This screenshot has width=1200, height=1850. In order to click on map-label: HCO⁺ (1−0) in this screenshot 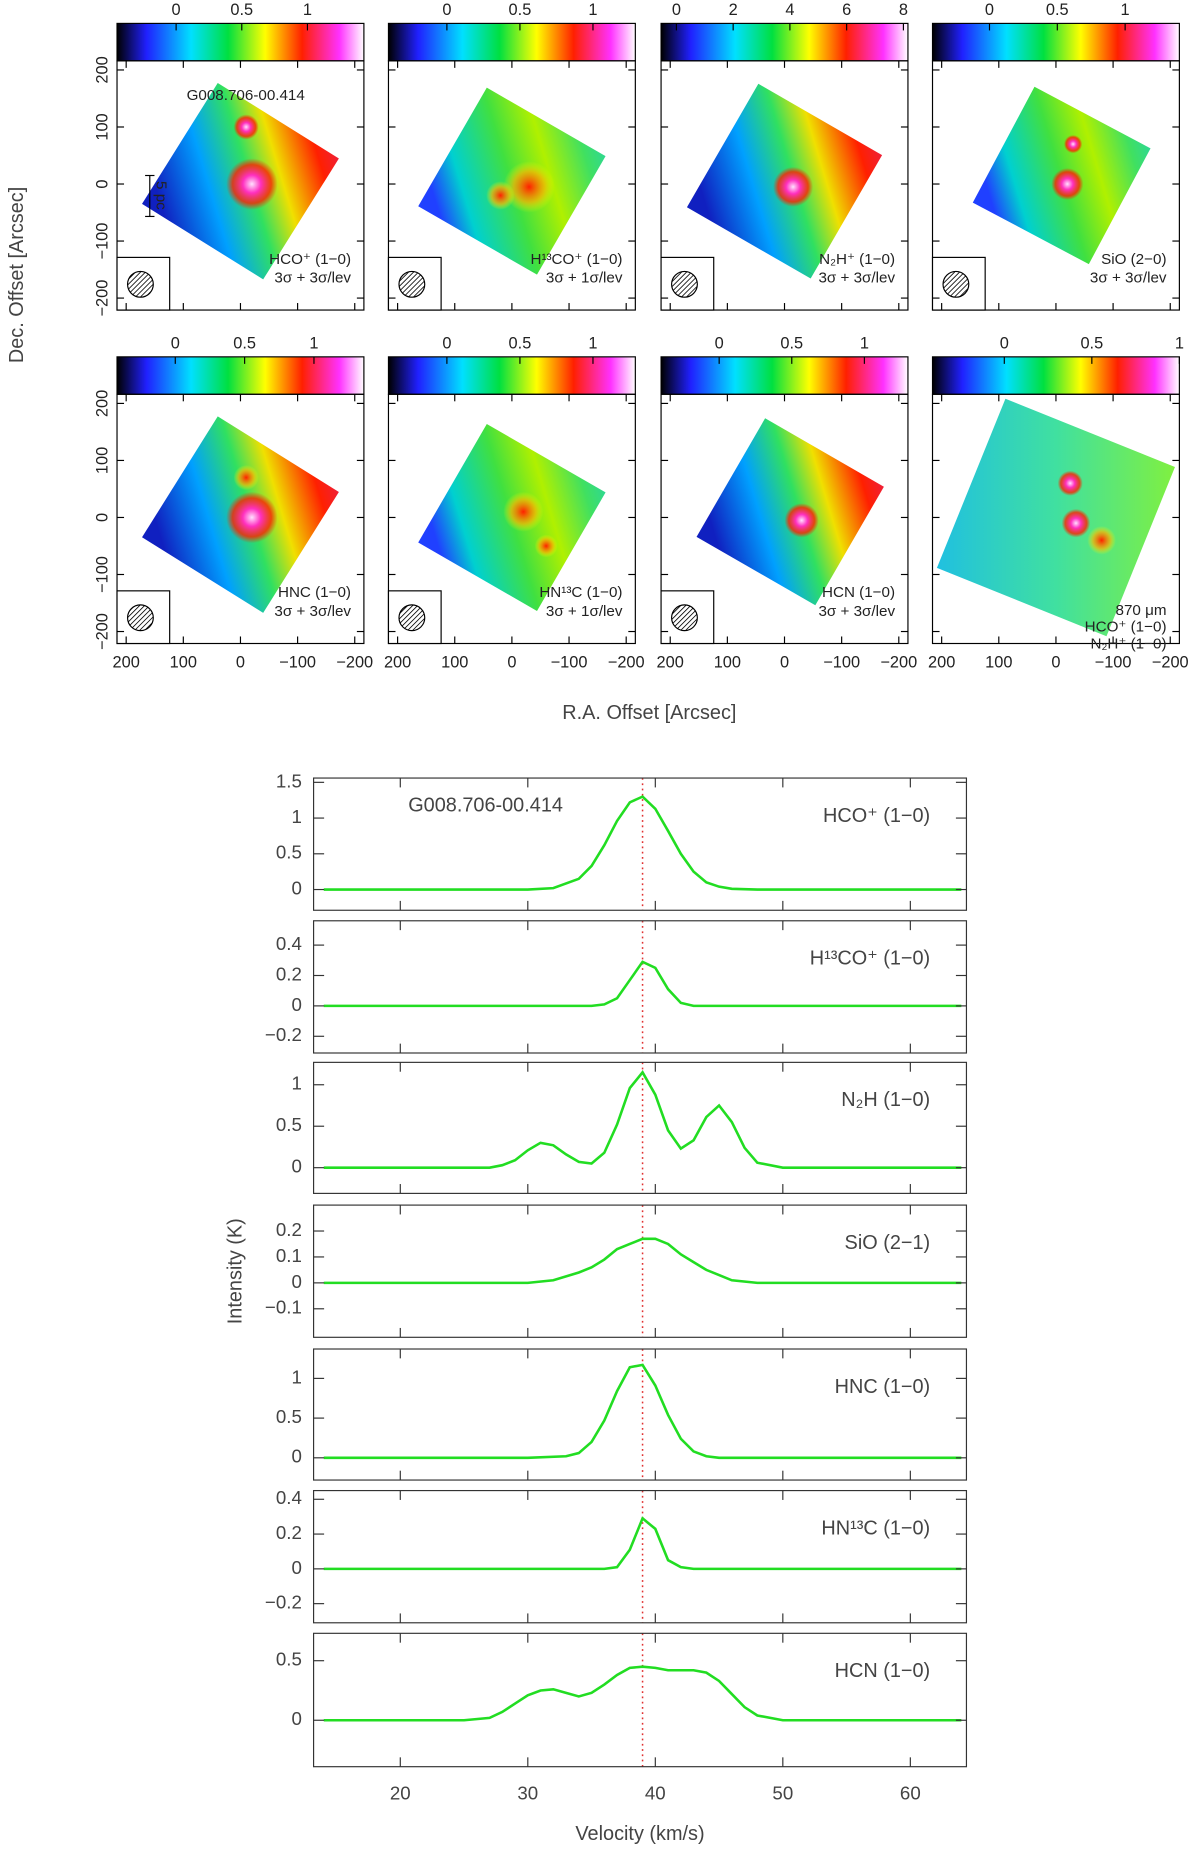, I will do `click(1126, 627)`.